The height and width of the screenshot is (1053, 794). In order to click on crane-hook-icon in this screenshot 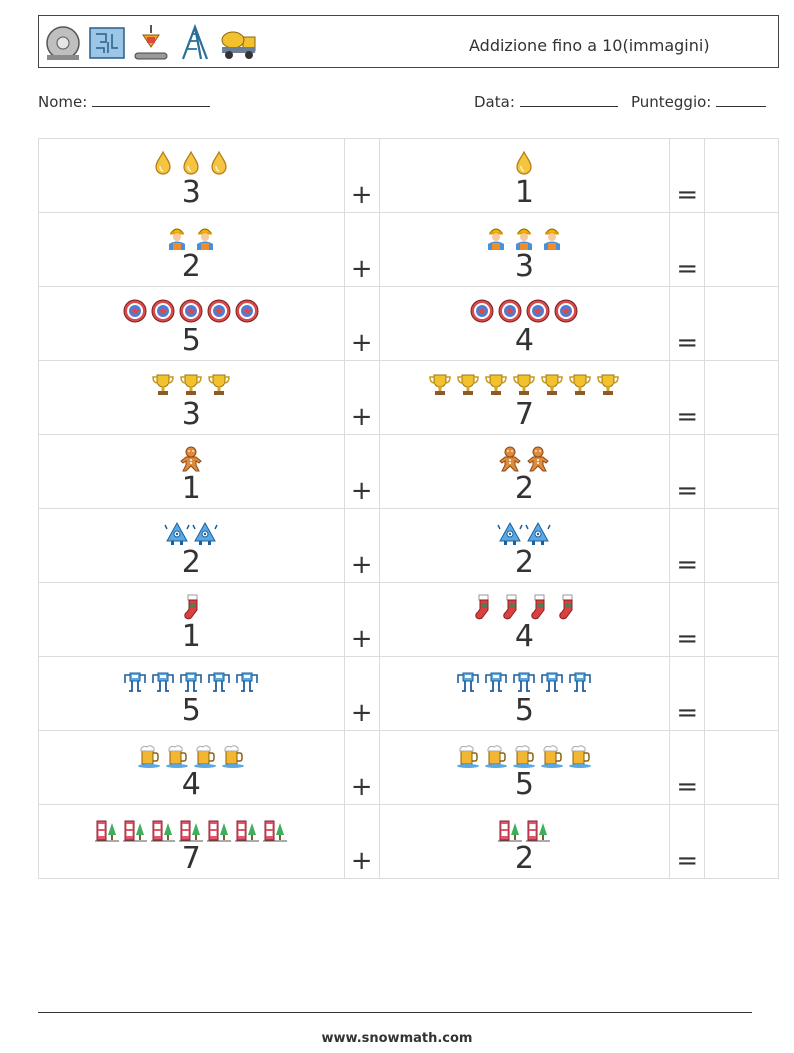, I will do `click(151, 43)`.